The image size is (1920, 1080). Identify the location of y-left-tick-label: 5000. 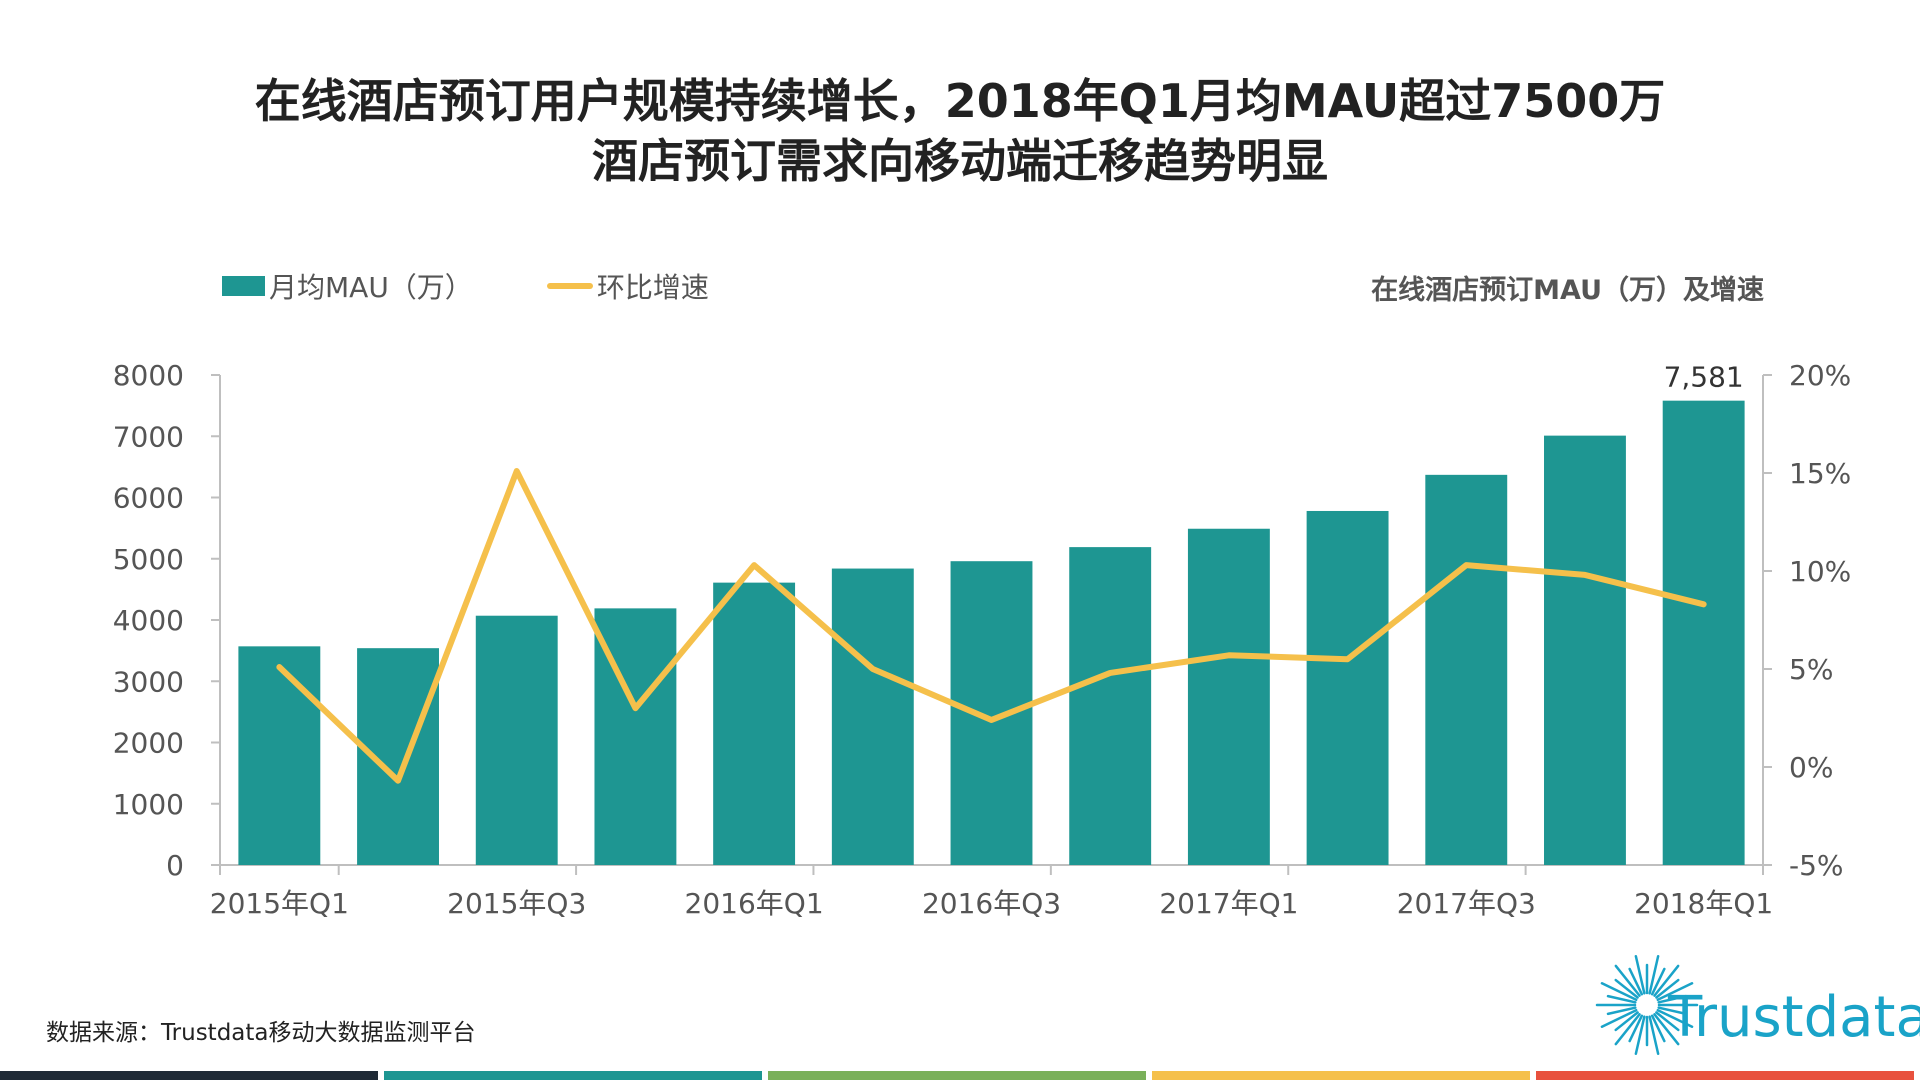
(148, 559).